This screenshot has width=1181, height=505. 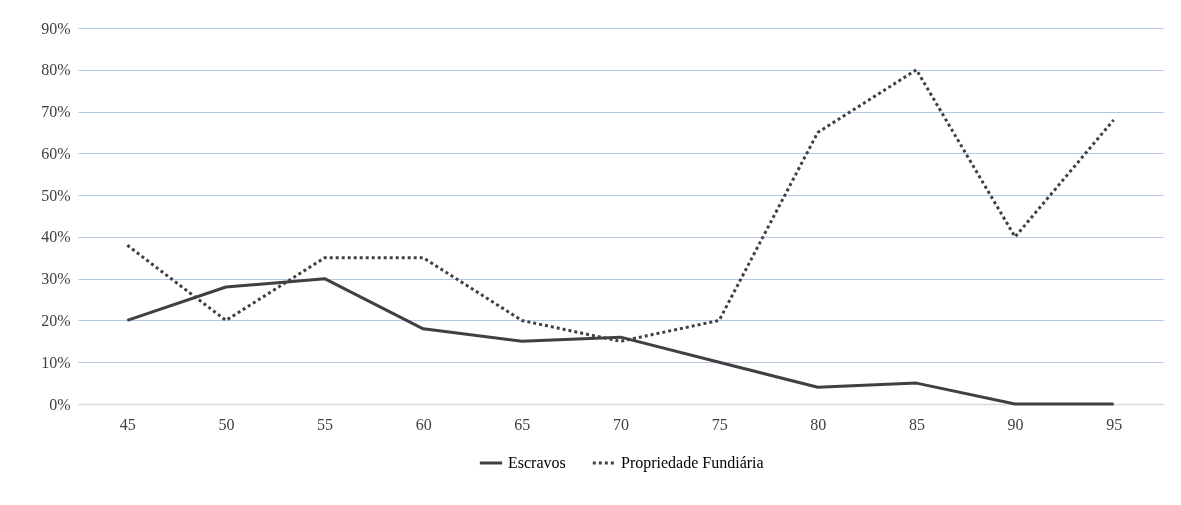 I want to click on y-tick-label: 60%, so click(x=56, y=153).